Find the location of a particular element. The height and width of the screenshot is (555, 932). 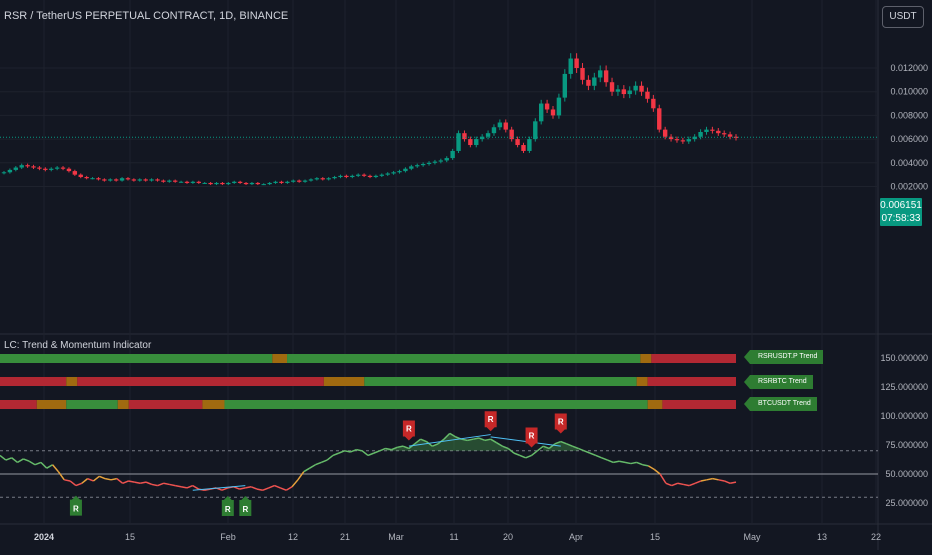

indicator-title: LC: Trend & Momentum Indicator is located at coordinates (78, 345).